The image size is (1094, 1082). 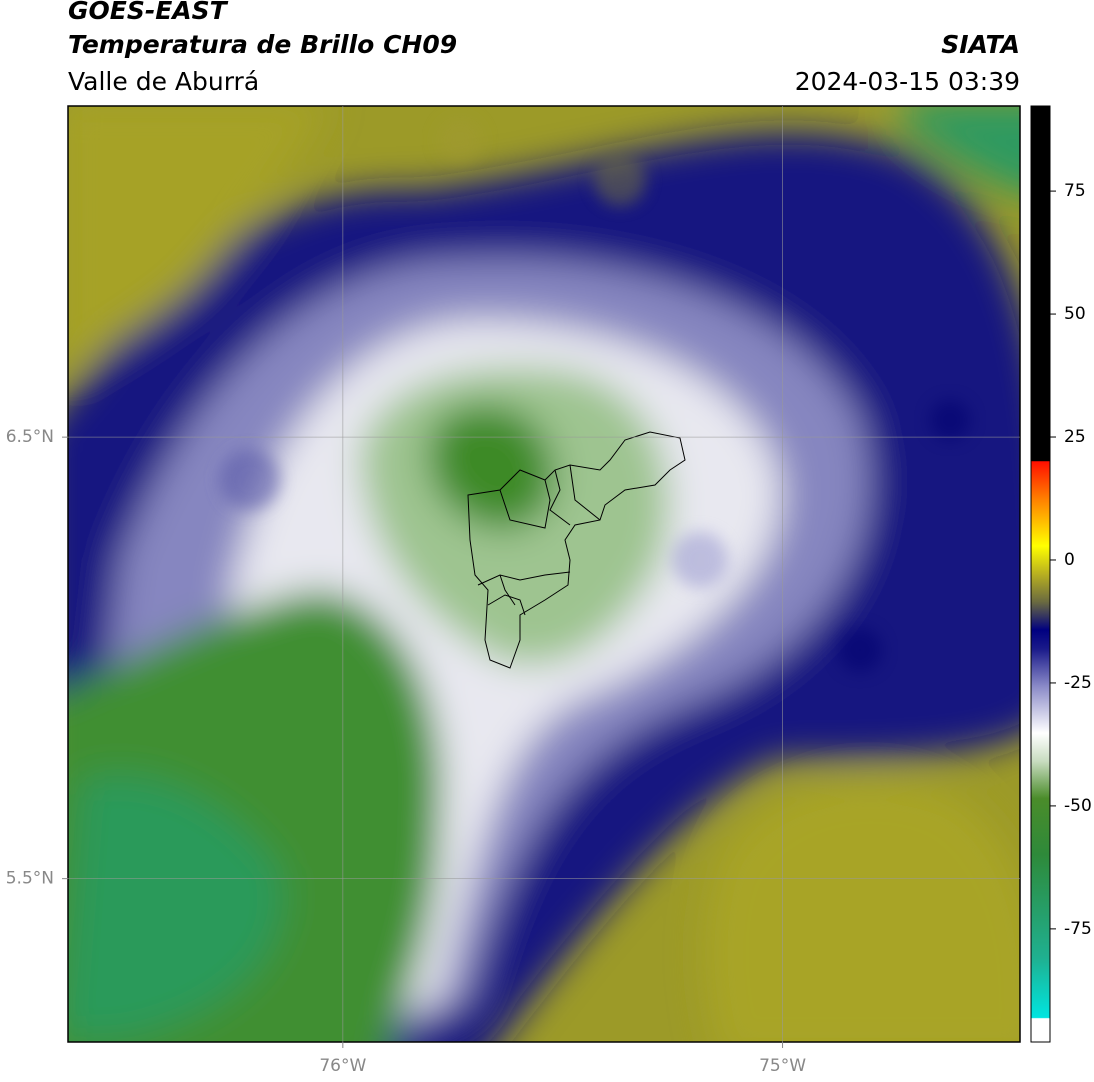 I want to click on colorbar-tick-label: 25, so click(x=1075, y=437).